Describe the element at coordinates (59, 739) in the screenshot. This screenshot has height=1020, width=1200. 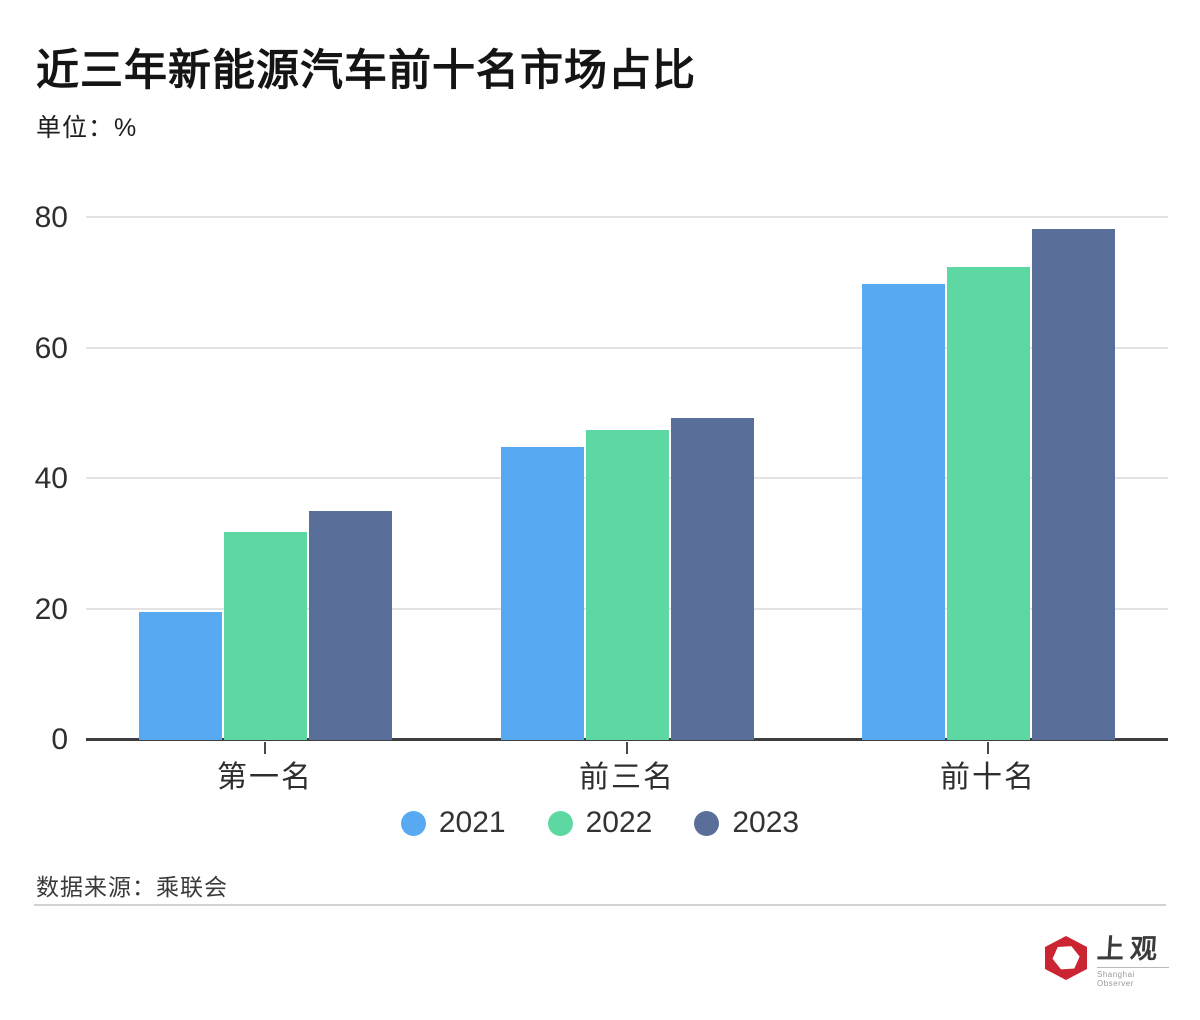
I see `y-axis-tick-label: 0` at that location.